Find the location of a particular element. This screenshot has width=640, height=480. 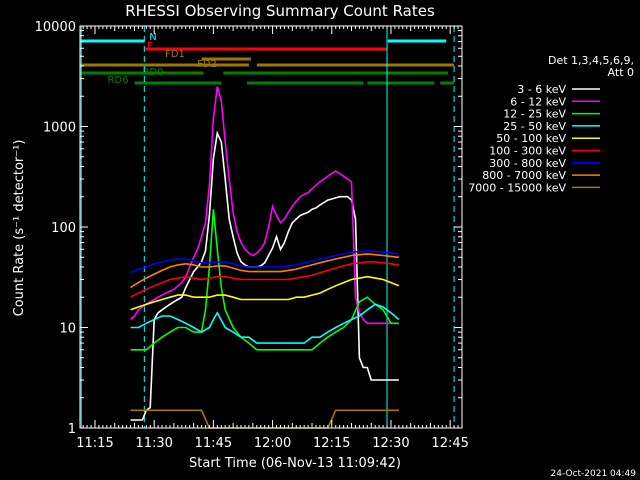

legend-label: 100 - 300 keV is located at coordinates (527, 151).